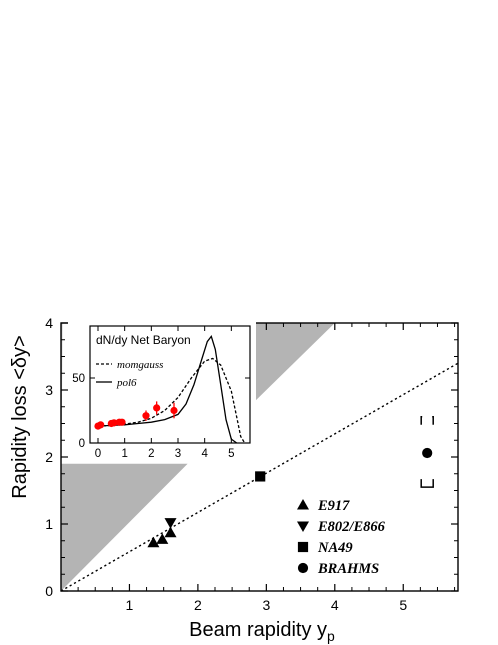 This screenshot has height=645, width=498. Describe the element at coordinates (303, 504) in the screenshot. I see `legend-marker-e917` at that location.